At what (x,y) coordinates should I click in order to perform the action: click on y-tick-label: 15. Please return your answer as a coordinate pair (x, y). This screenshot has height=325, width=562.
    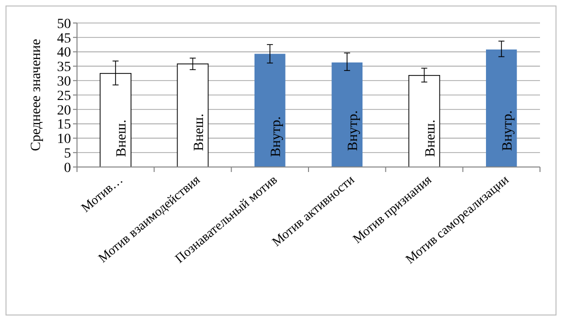
    Looking at the image, I should click on (64, 125).